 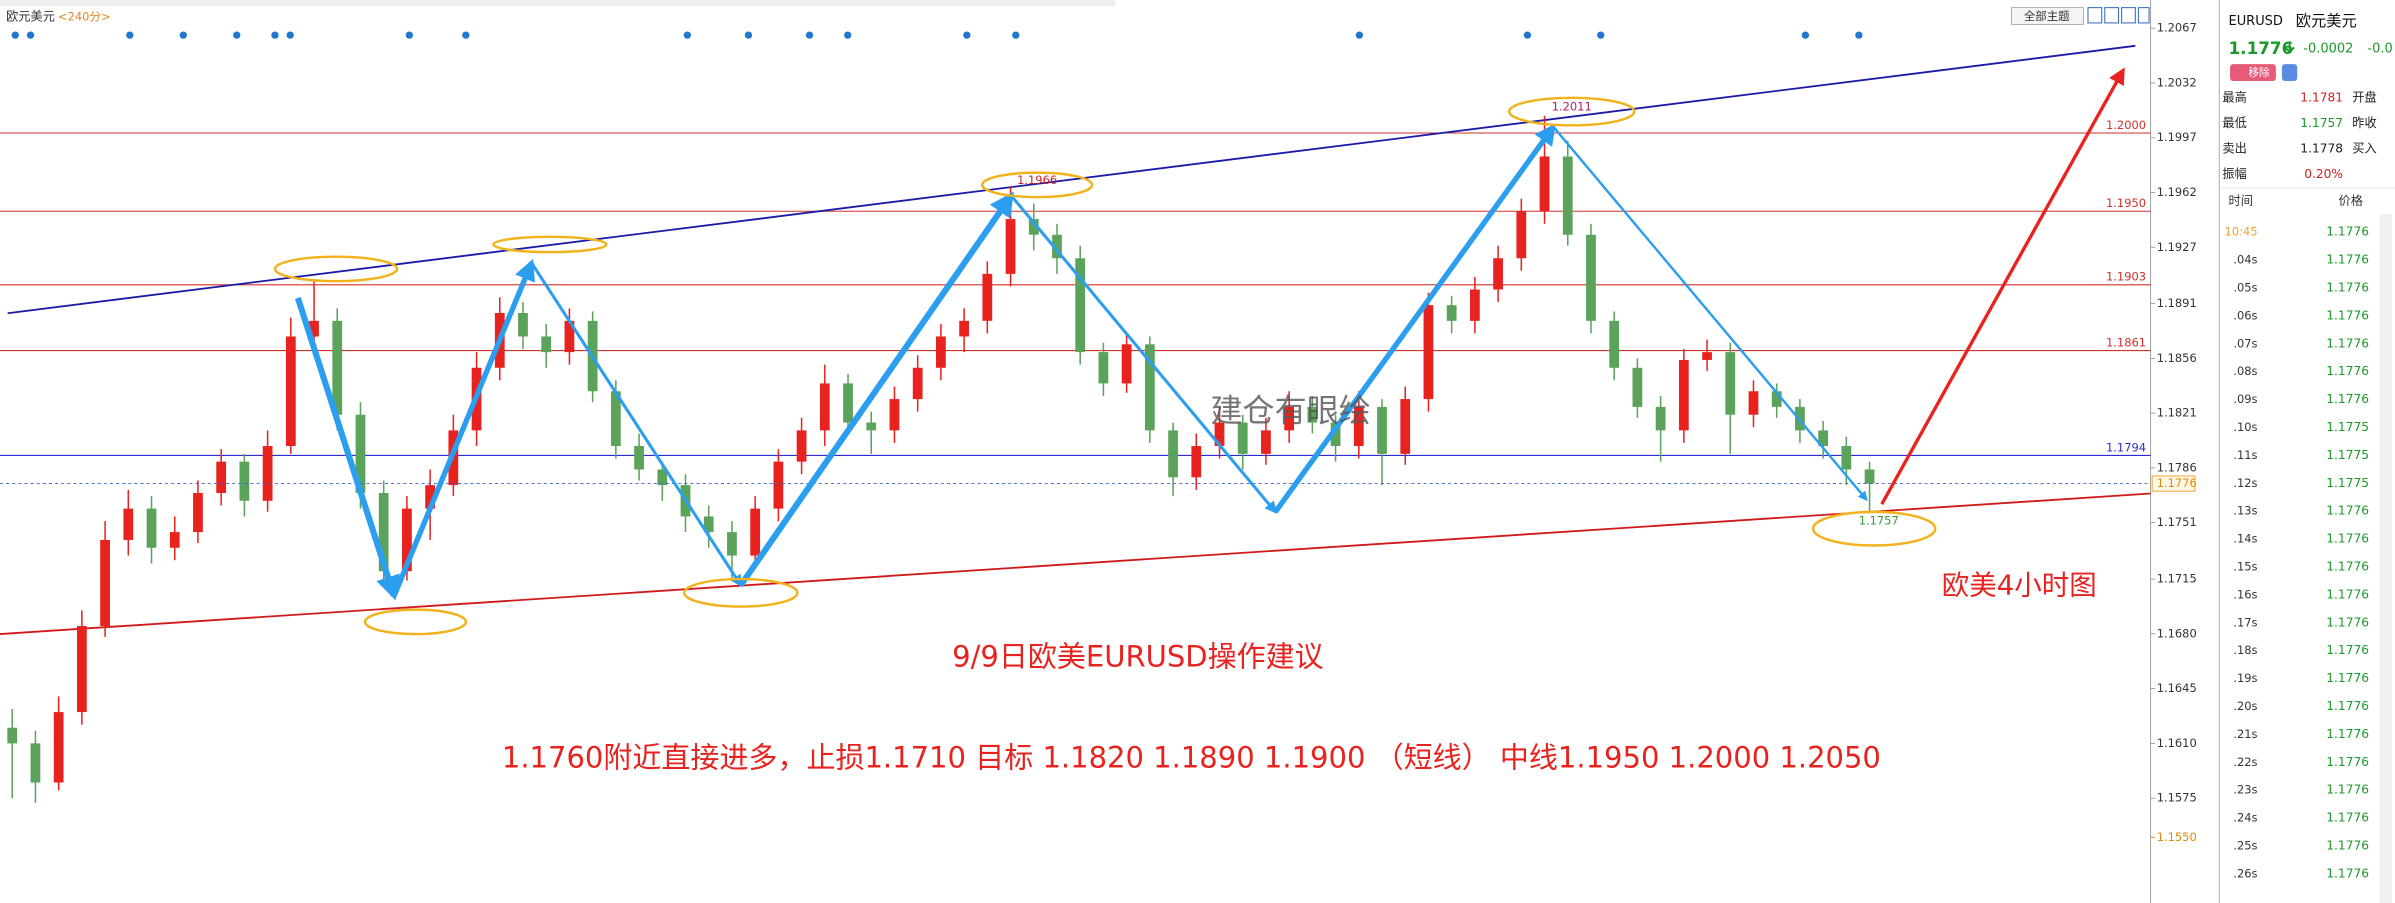 I want to click on tick-time: .24s, so click(x=2245, y=818).